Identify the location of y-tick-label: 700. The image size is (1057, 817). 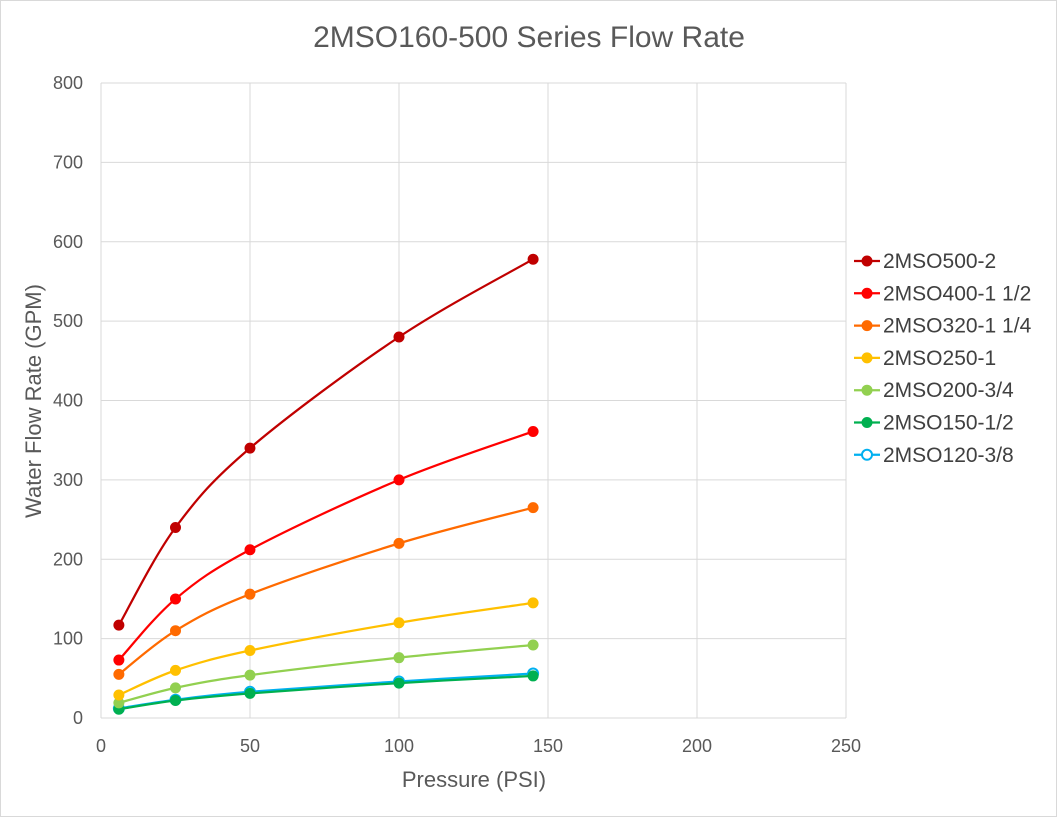
(68, 162).